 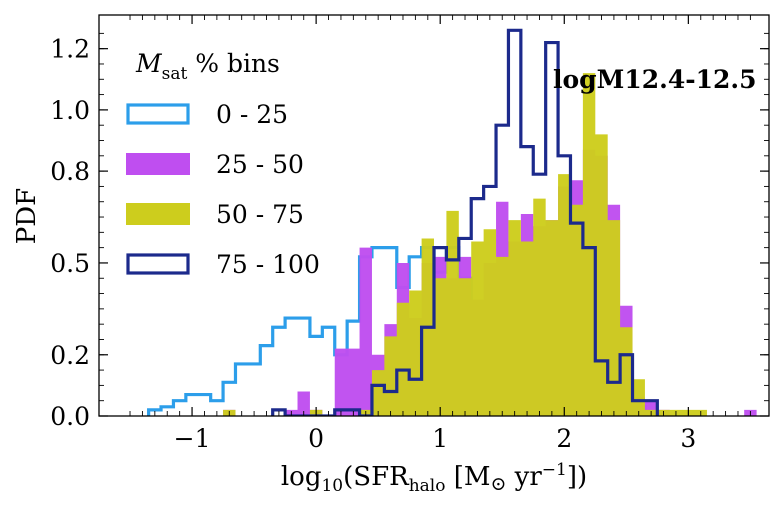 What do you see at coordinates (252, 114) in the screenshot?
I see `legend-label-0-to-25: 0 - 25` at bounding box center [252, 114].